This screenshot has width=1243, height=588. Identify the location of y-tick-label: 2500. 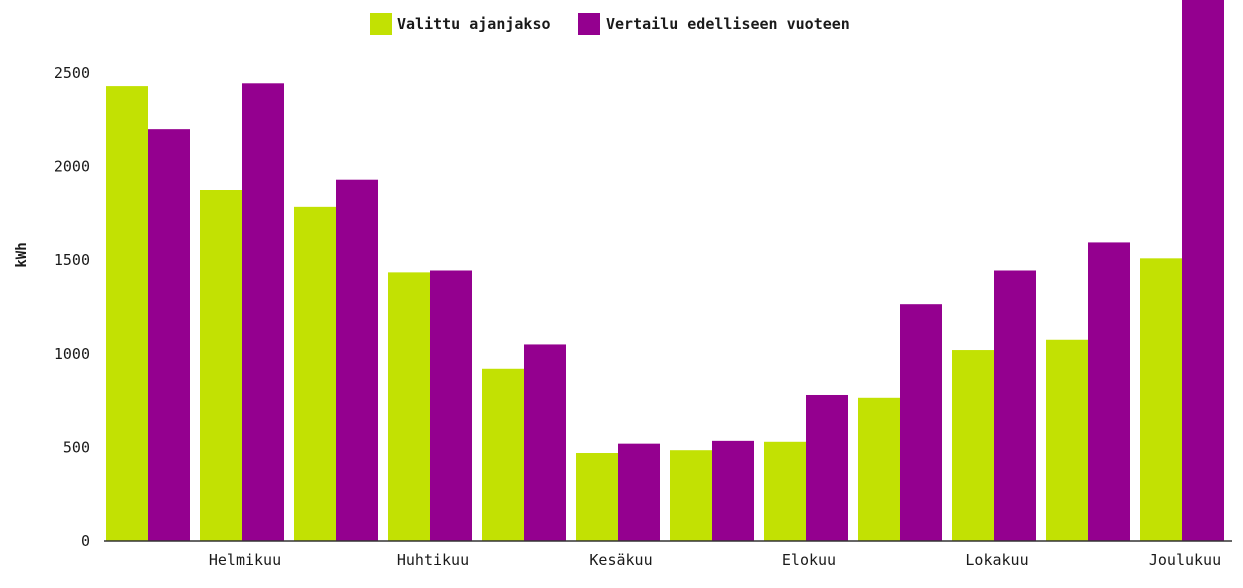
(72, 73).